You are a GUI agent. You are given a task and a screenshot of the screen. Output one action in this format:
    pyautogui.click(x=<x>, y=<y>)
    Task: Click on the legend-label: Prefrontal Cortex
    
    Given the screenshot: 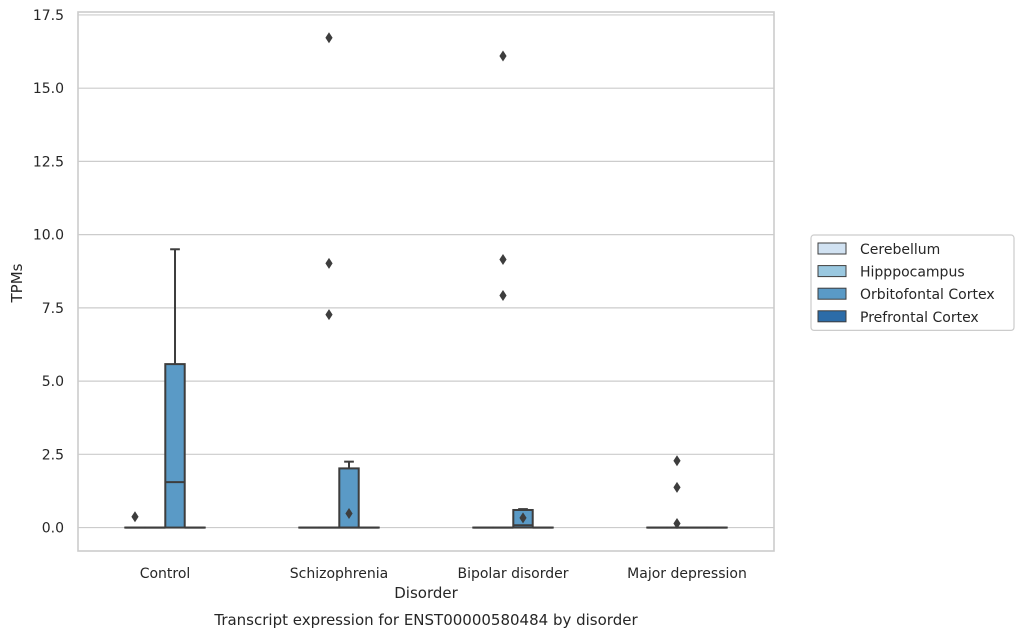 What is the action you would take?
    pyautogui.click(x=919, y=318)
    